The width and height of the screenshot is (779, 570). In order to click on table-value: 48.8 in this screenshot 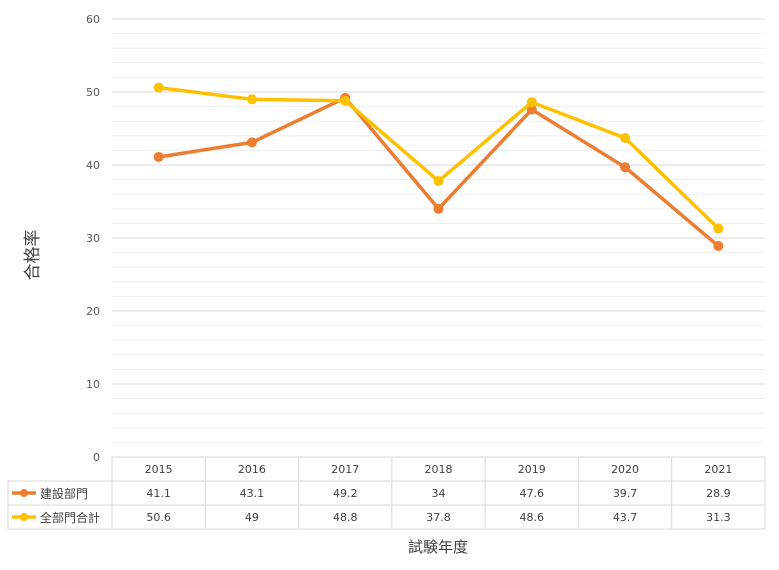, I will do `click(345, 517)`.